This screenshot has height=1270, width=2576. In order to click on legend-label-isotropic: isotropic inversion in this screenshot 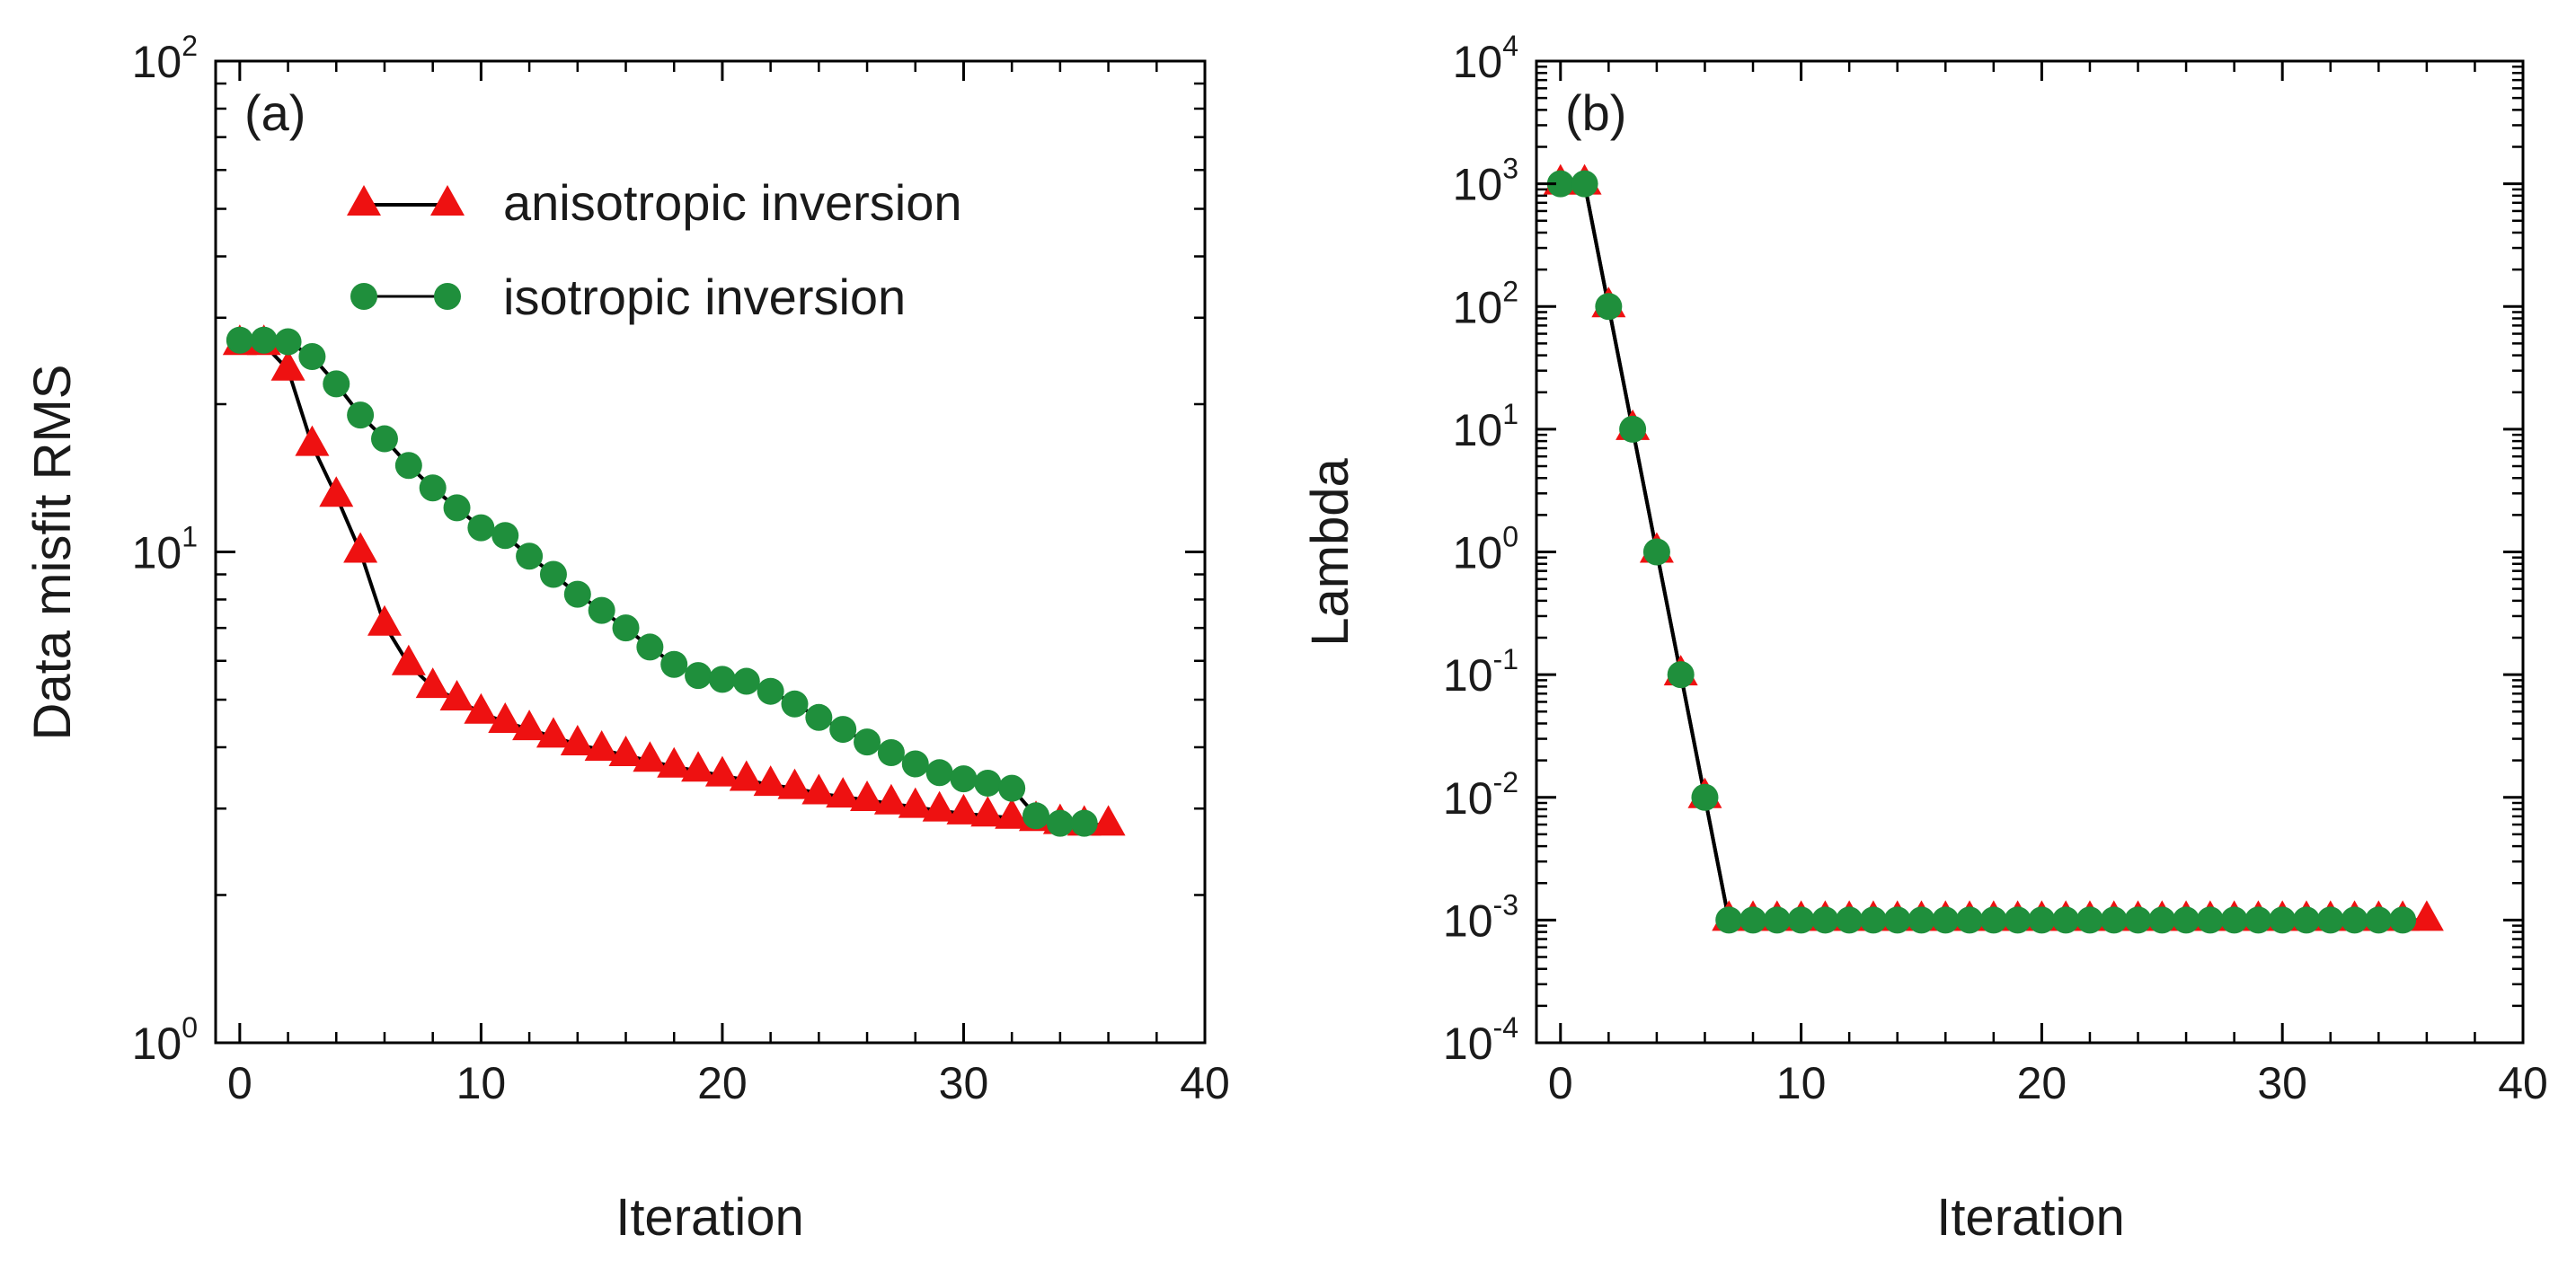, I will do `click(704, 297)`.